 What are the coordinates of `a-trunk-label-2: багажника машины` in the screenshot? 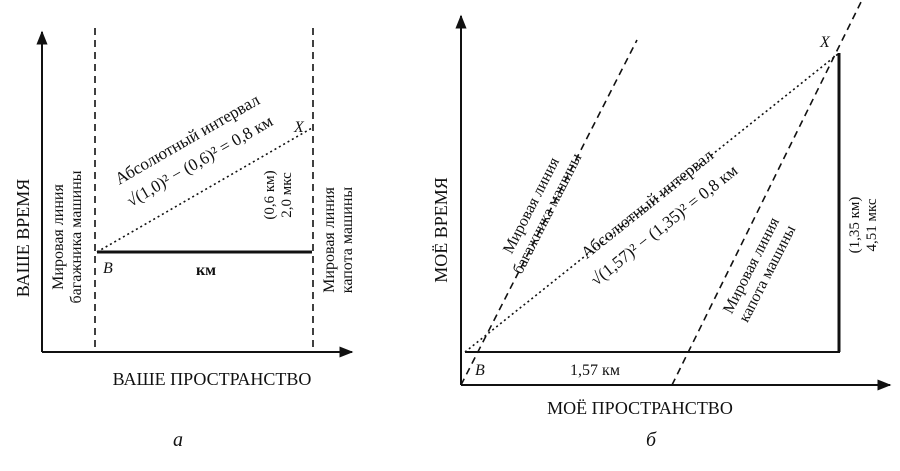 It's located at (76, 236).